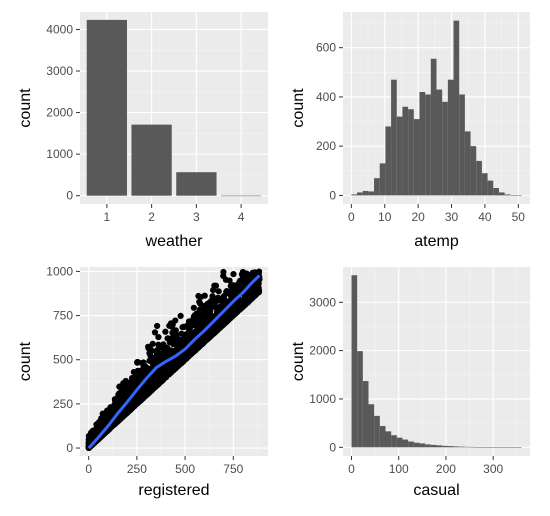 The image size is (550, 516). I want to click on casual-x-tick-label: 300, so click(493, 469).